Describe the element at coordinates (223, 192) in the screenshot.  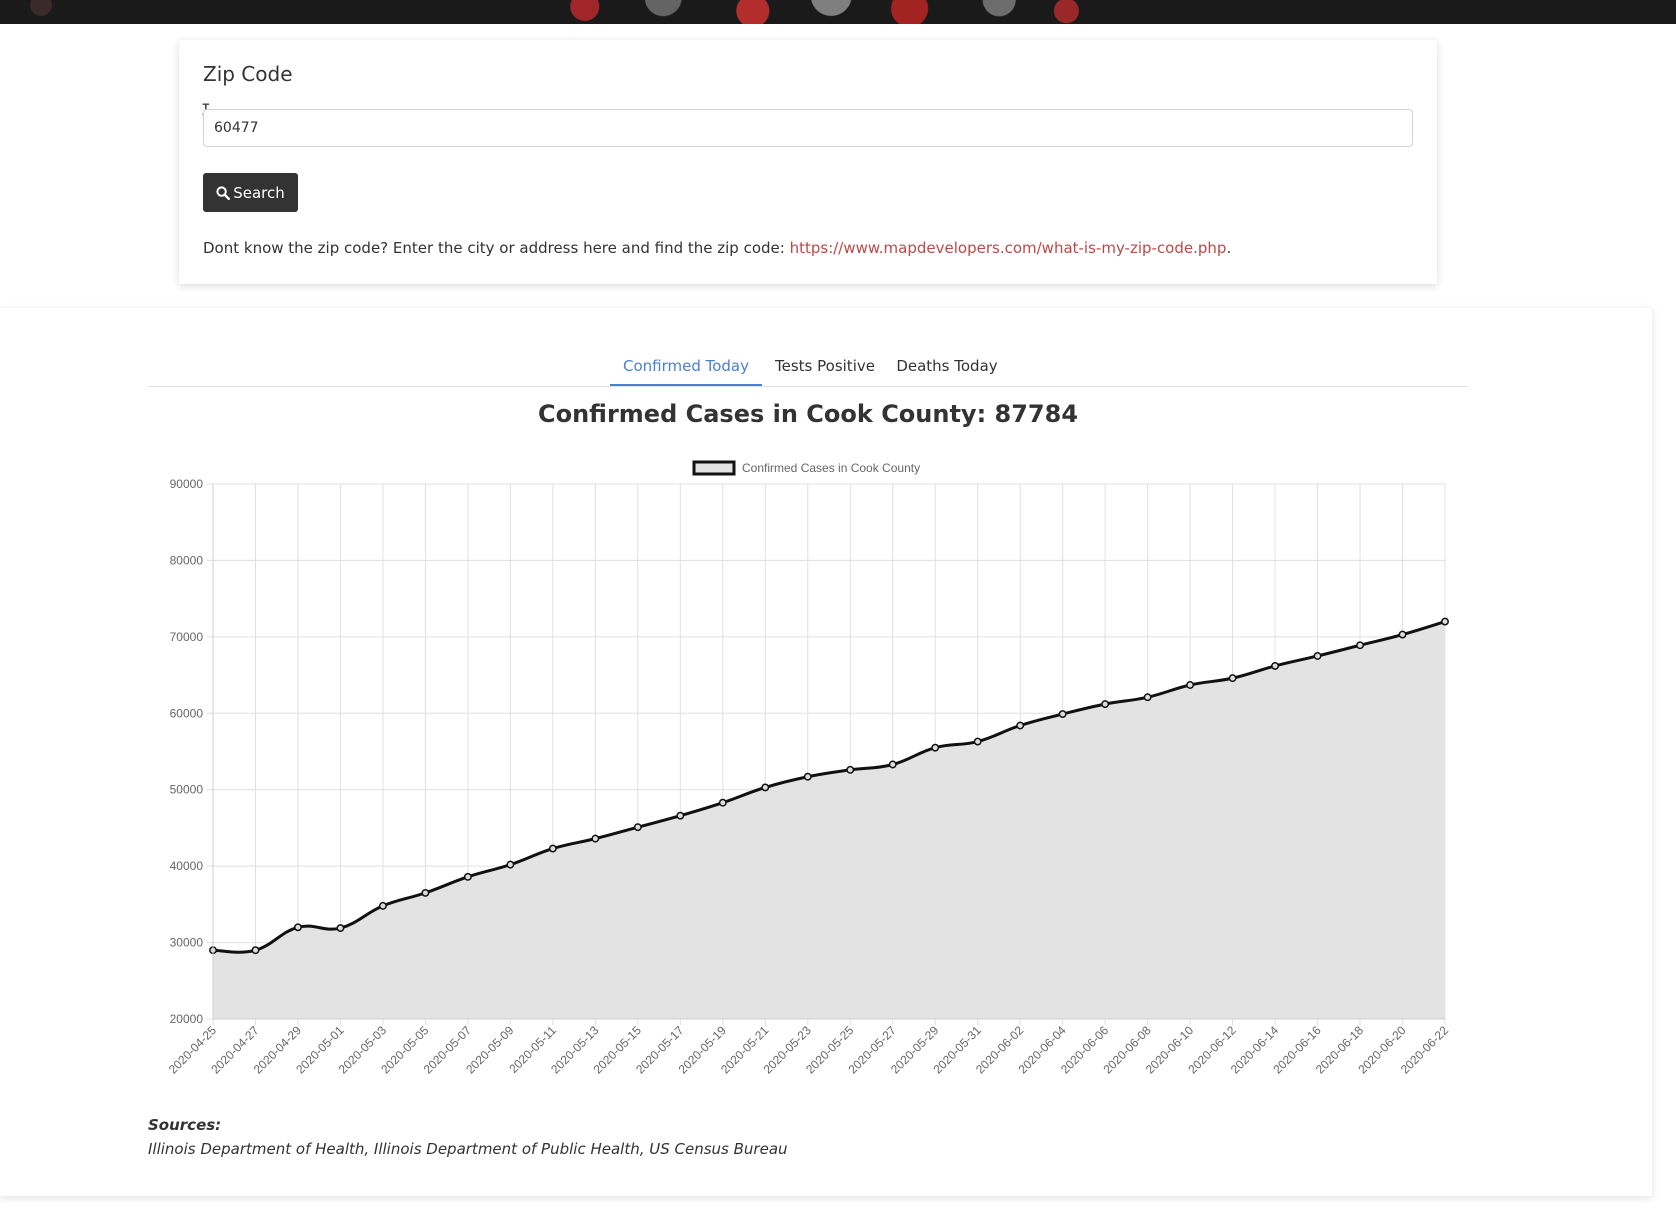
I see `search-icon` at that location.